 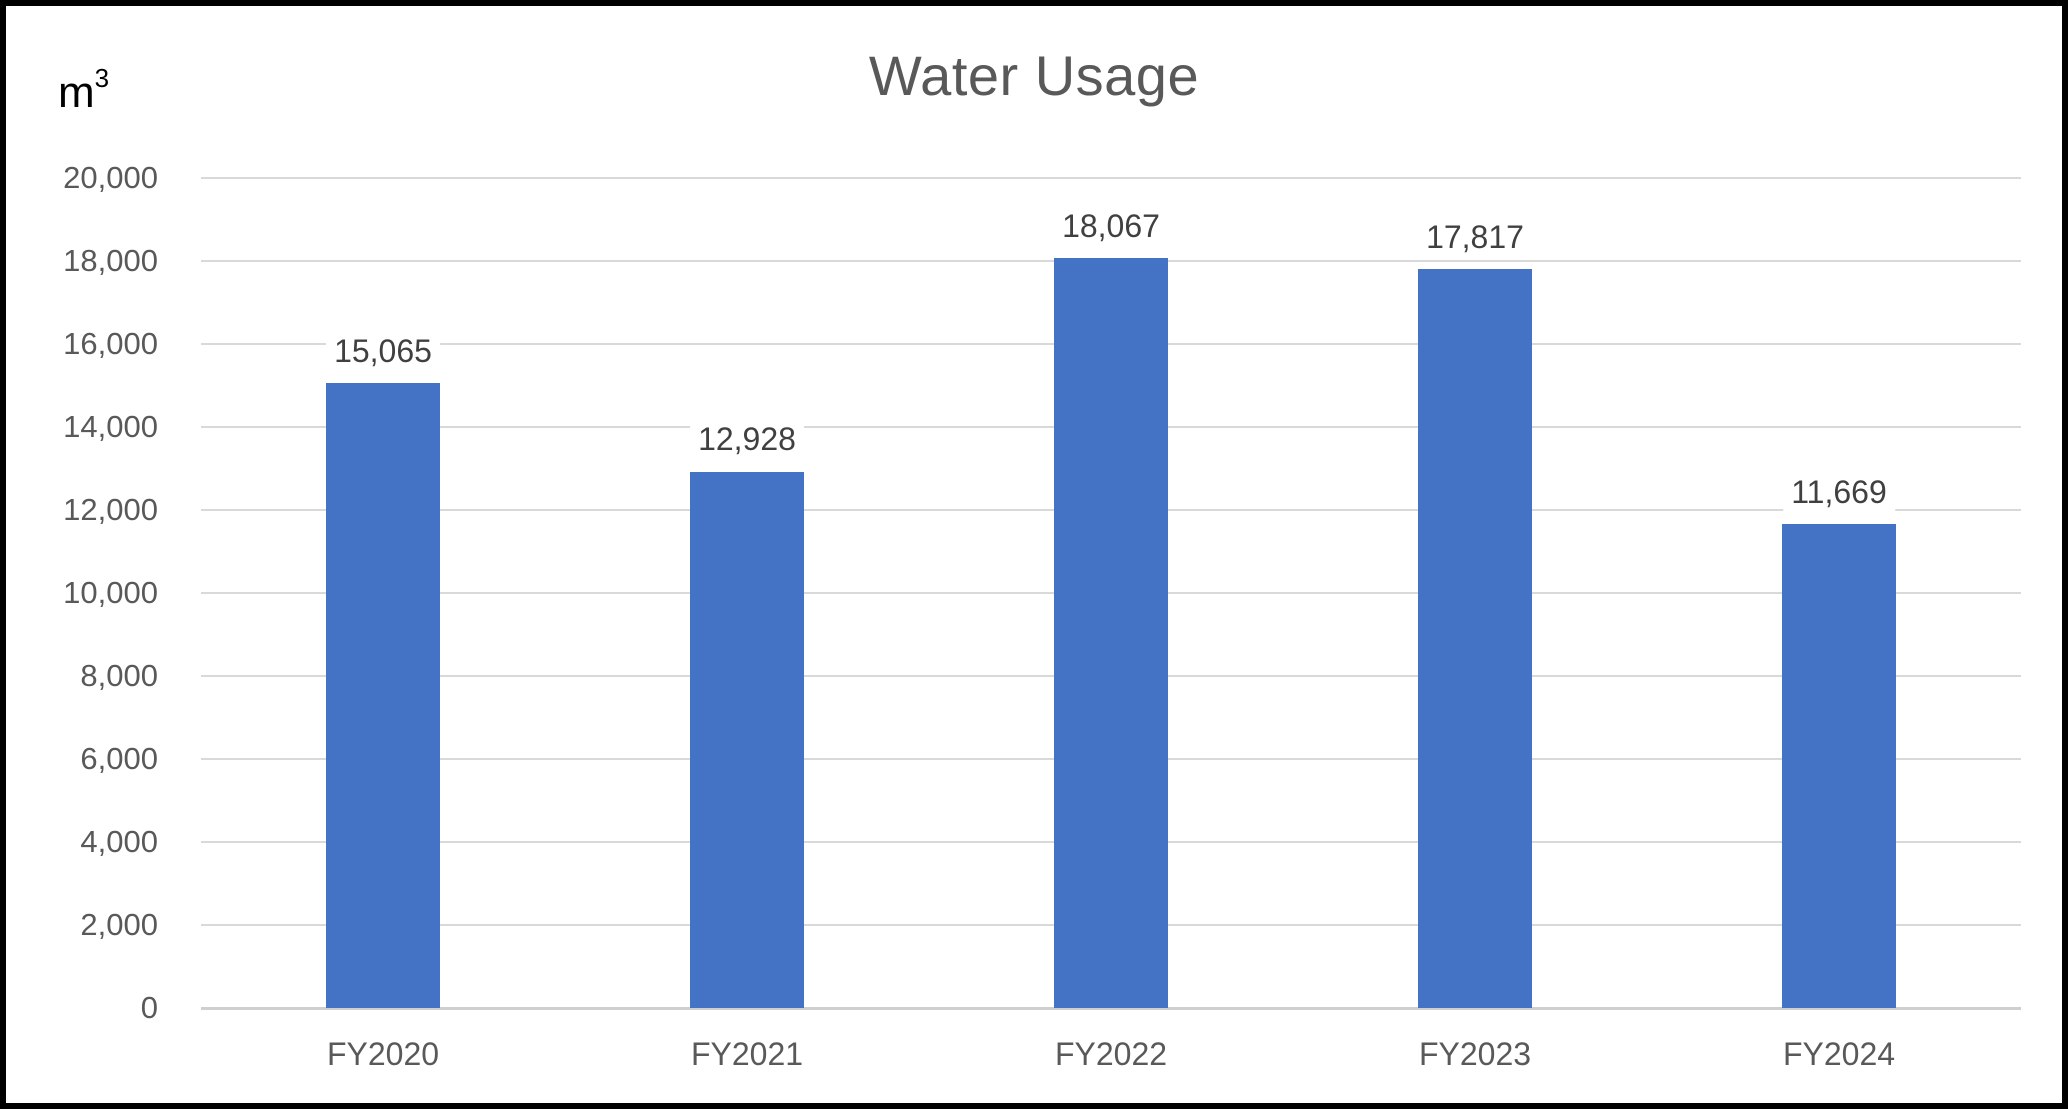 I want to click on unit-exponent: 3, so click(x=102, y=78).